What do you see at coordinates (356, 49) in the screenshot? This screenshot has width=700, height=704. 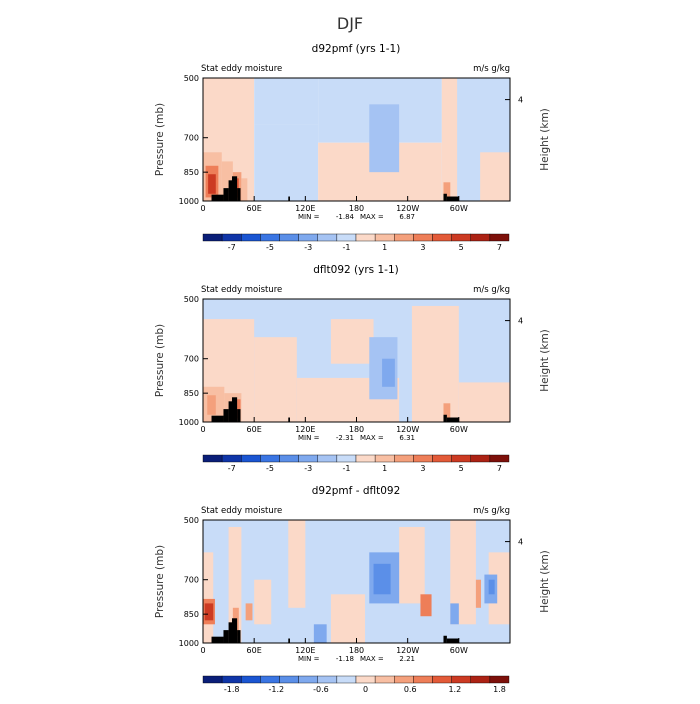 I see `panel-title: d92pmf (yrs 1-1)` at bounding box center [356, 49].